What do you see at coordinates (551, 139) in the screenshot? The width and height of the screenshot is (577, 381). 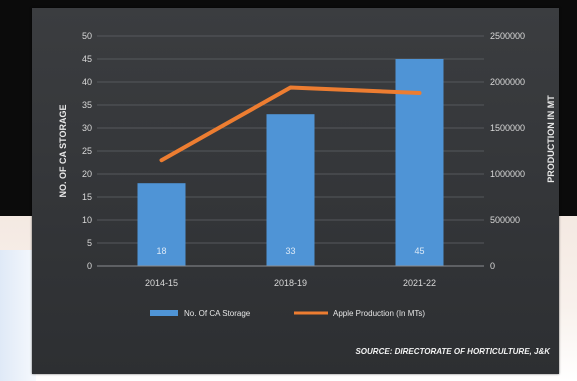 I see `y2-axis-title: PRODUCTION IN MT` at bounding box center [551, 139].